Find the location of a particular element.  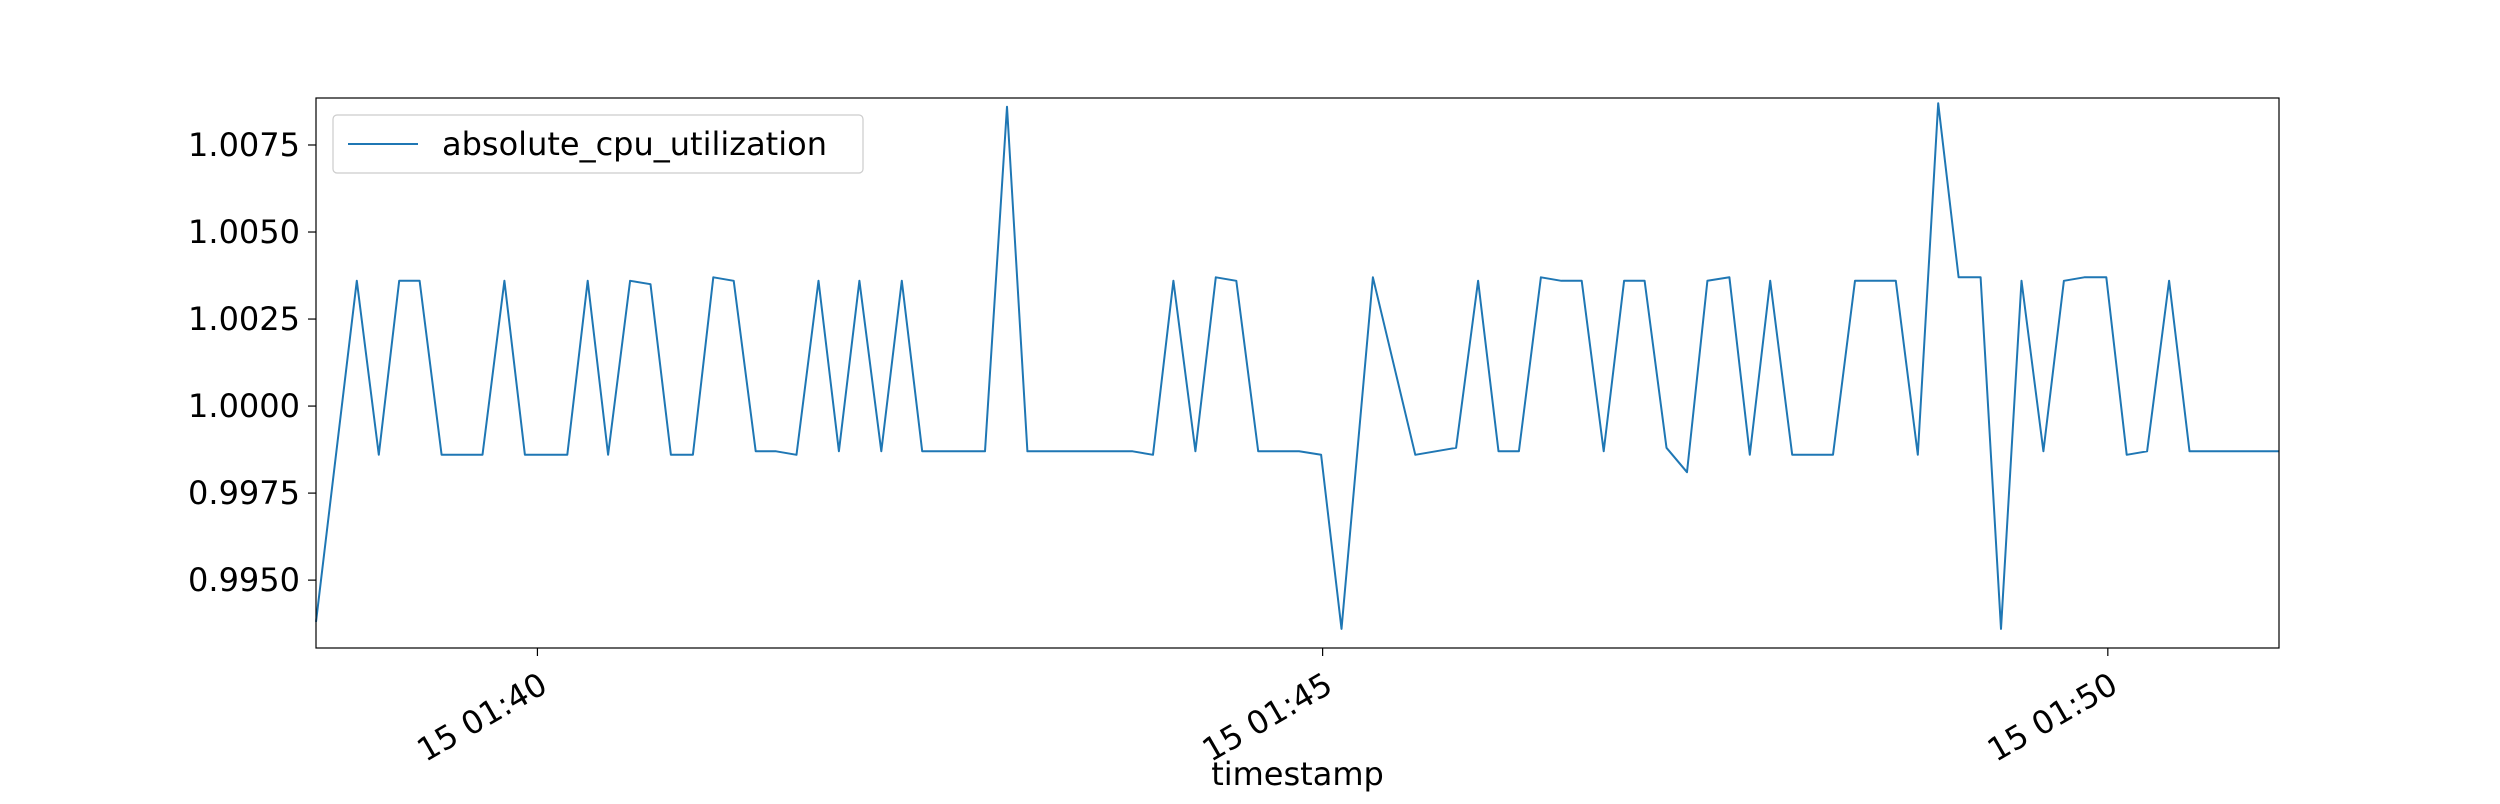

y-tick-label: 0.9975 is located at coordinates (244, 493).